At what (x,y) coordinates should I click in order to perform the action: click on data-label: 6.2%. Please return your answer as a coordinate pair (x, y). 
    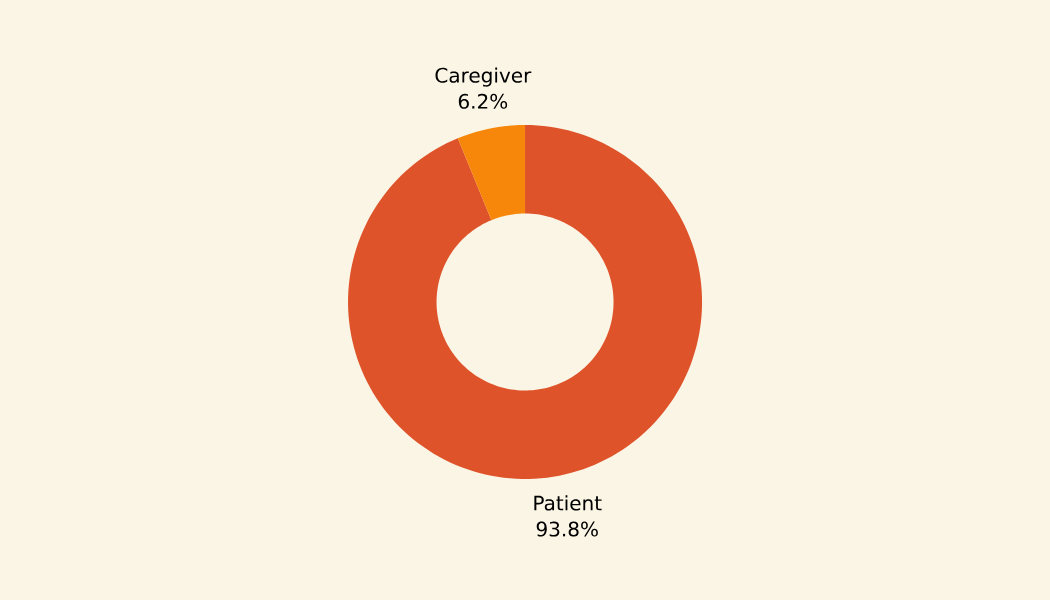
    Looking at the image, I should click on (483, 101).